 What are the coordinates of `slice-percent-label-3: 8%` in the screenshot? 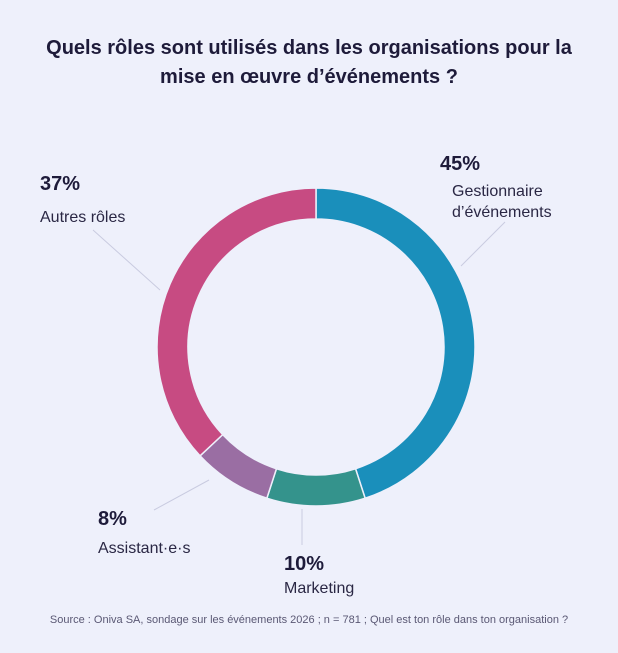 It's located at (112, 519).